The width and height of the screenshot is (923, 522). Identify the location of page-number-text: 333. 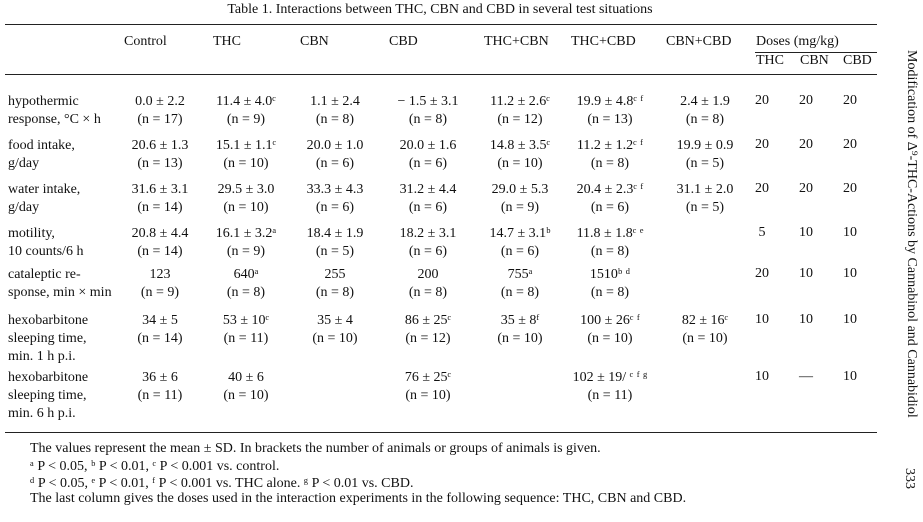
(909, 478).